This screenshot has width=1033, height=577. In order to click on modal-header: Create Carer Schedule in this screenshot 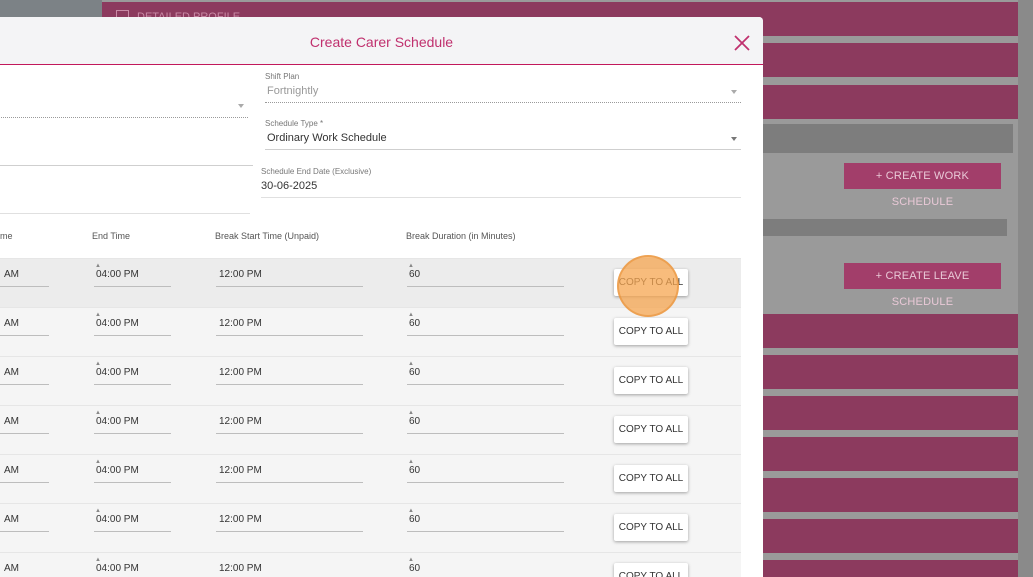, I will do `click(381, 41)`.